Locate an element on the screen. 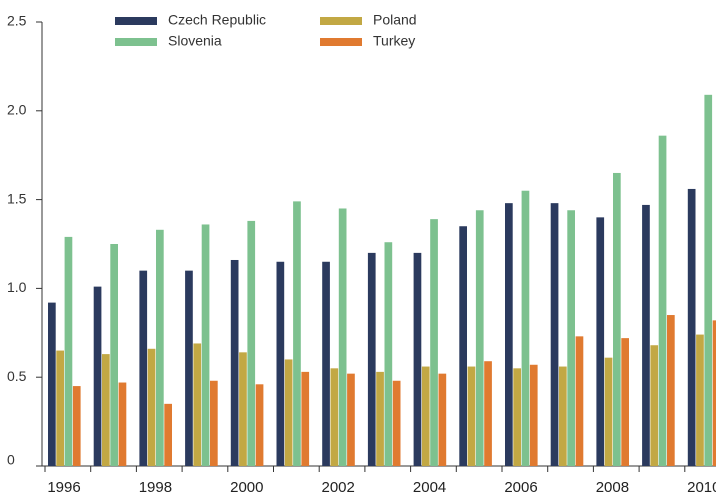 The width and height of the screenshot is (716, 503). legend-label: Turkey is located at coordinates (394, 41).